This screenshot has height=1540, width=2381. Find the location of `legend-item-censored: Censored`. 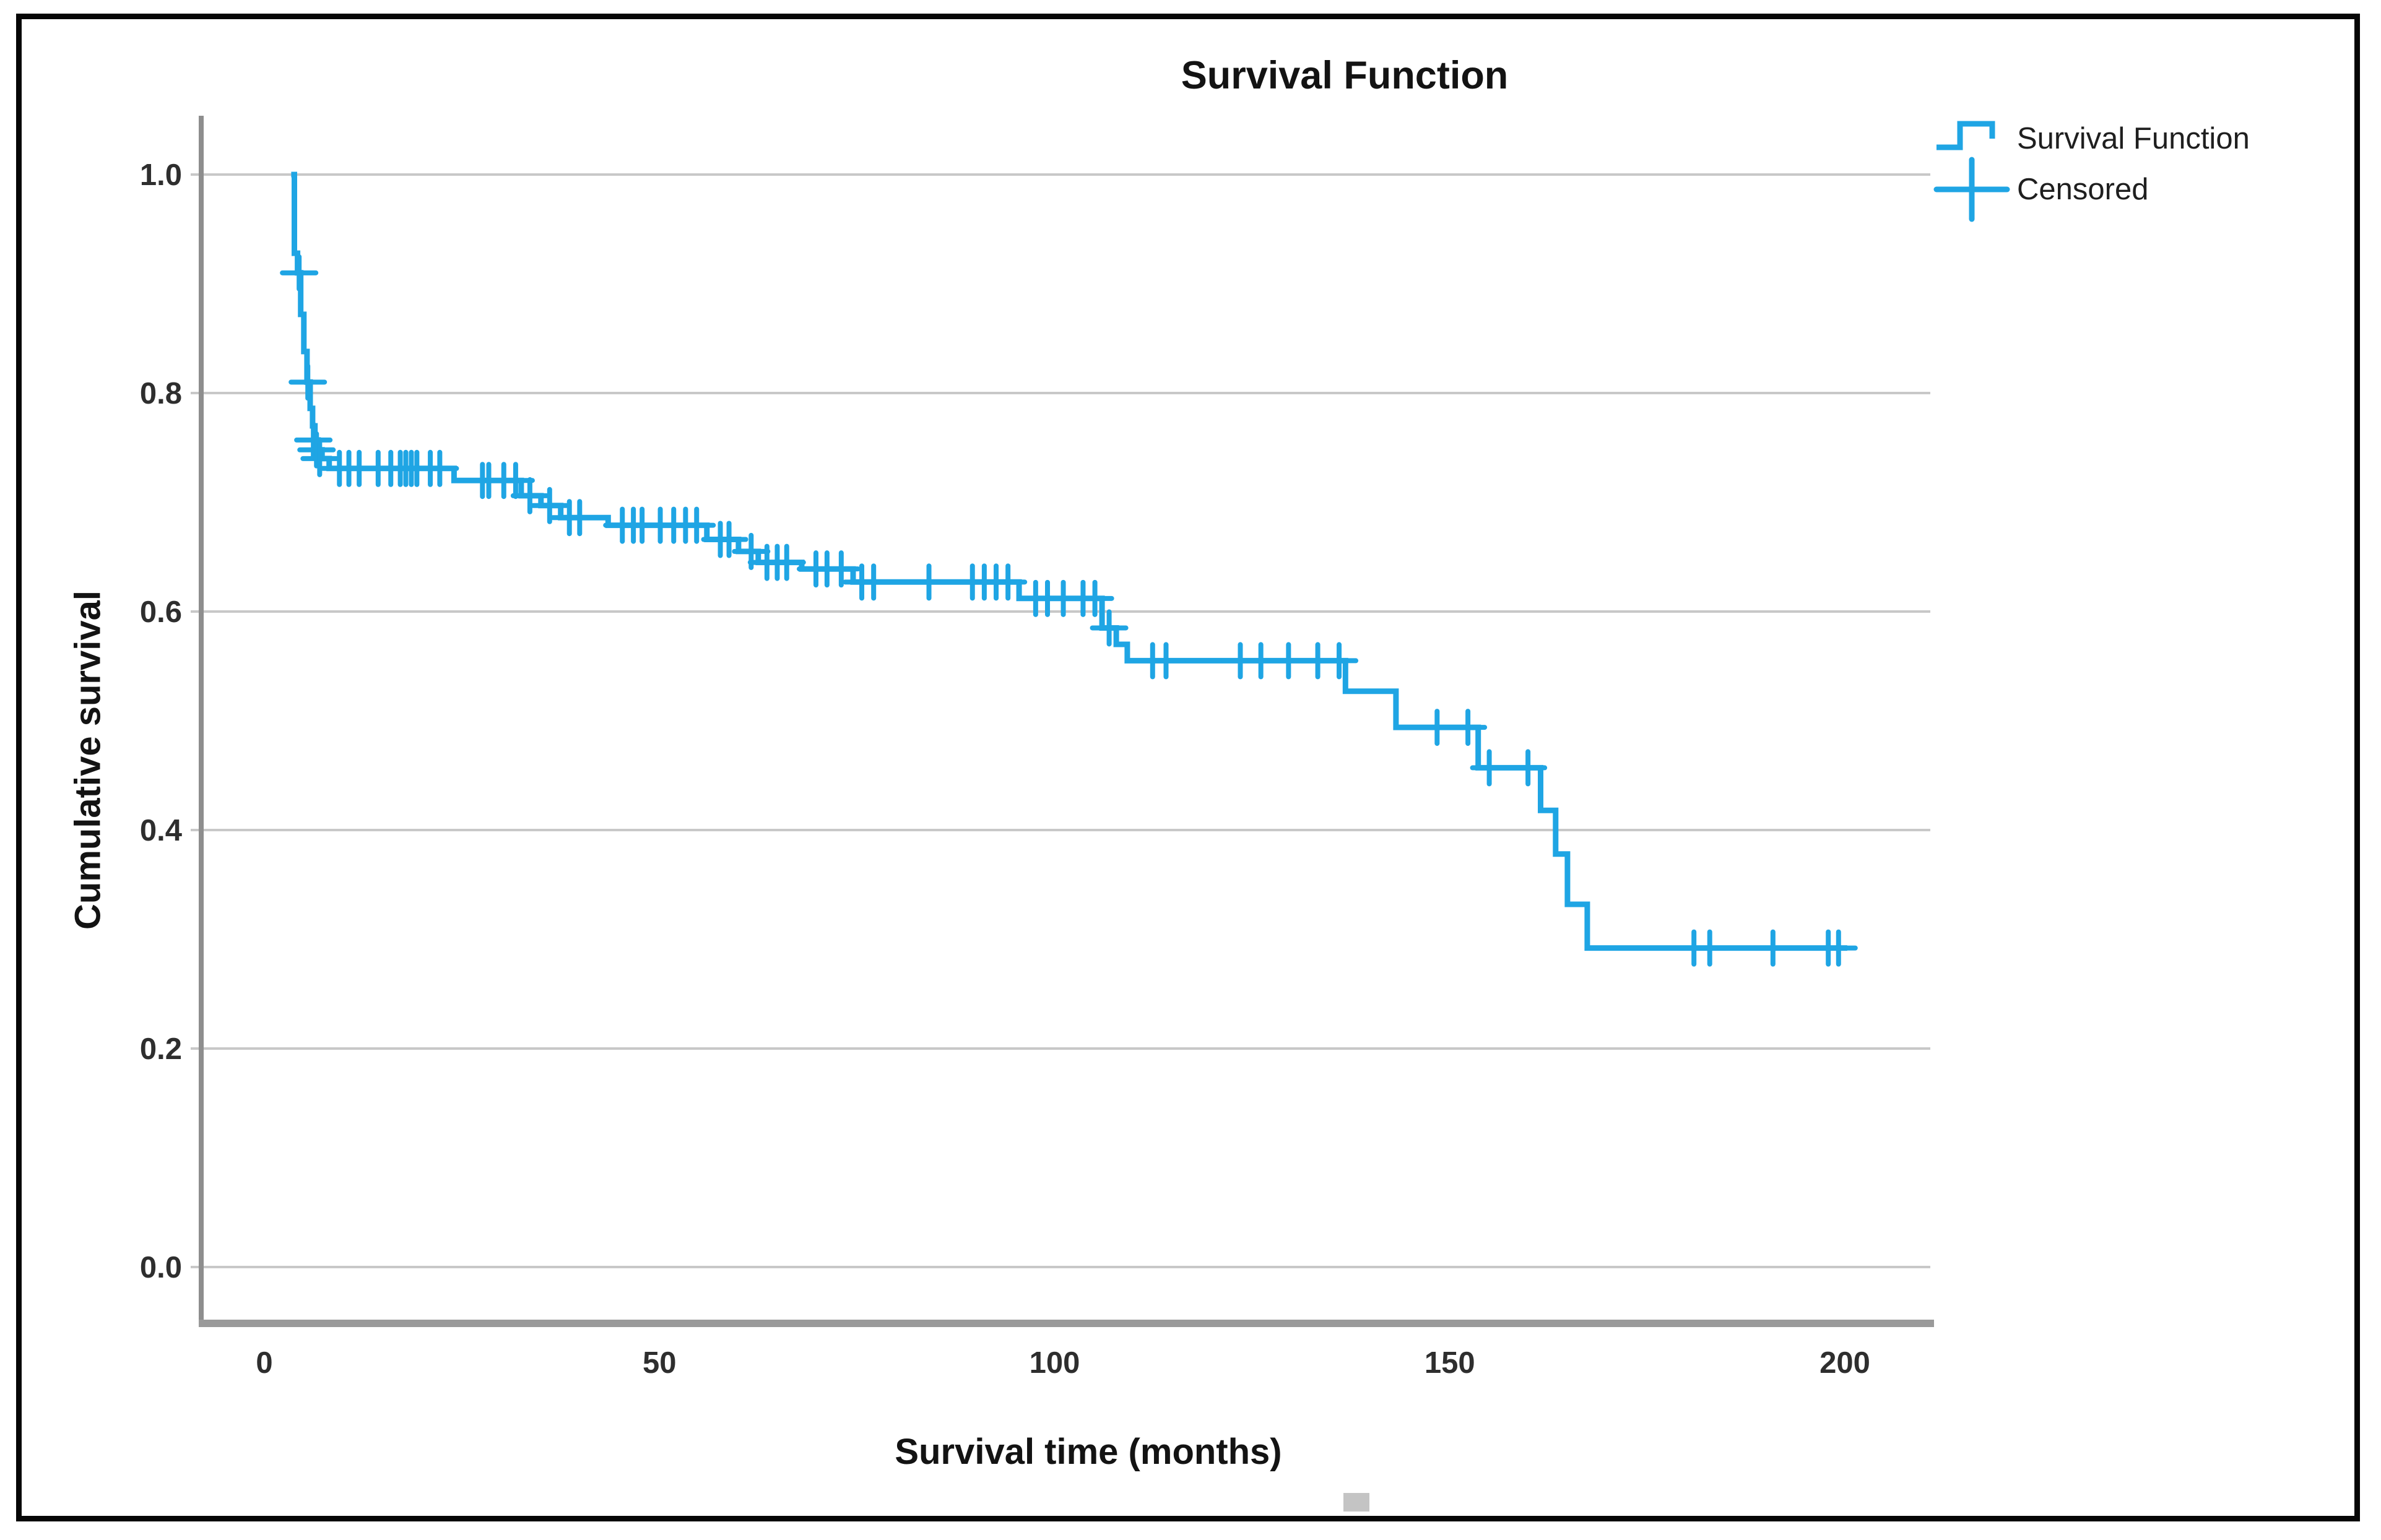

legend-item-censored: Censored is located at coordinates (2092, 190).